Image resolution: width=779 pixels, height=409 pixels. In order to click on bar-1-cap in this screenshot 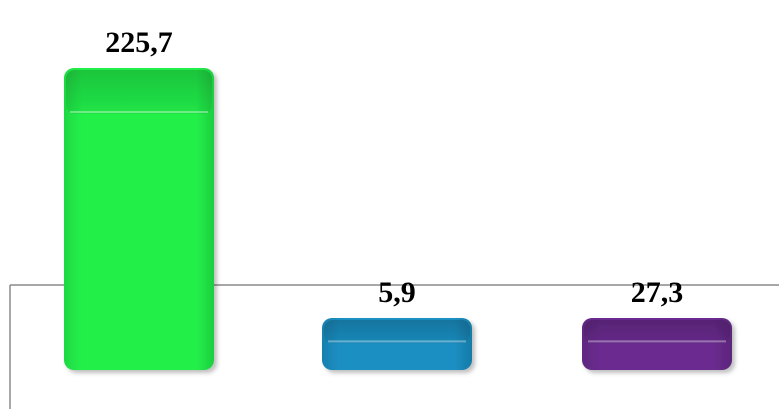, I will do `click(139, 92)`.